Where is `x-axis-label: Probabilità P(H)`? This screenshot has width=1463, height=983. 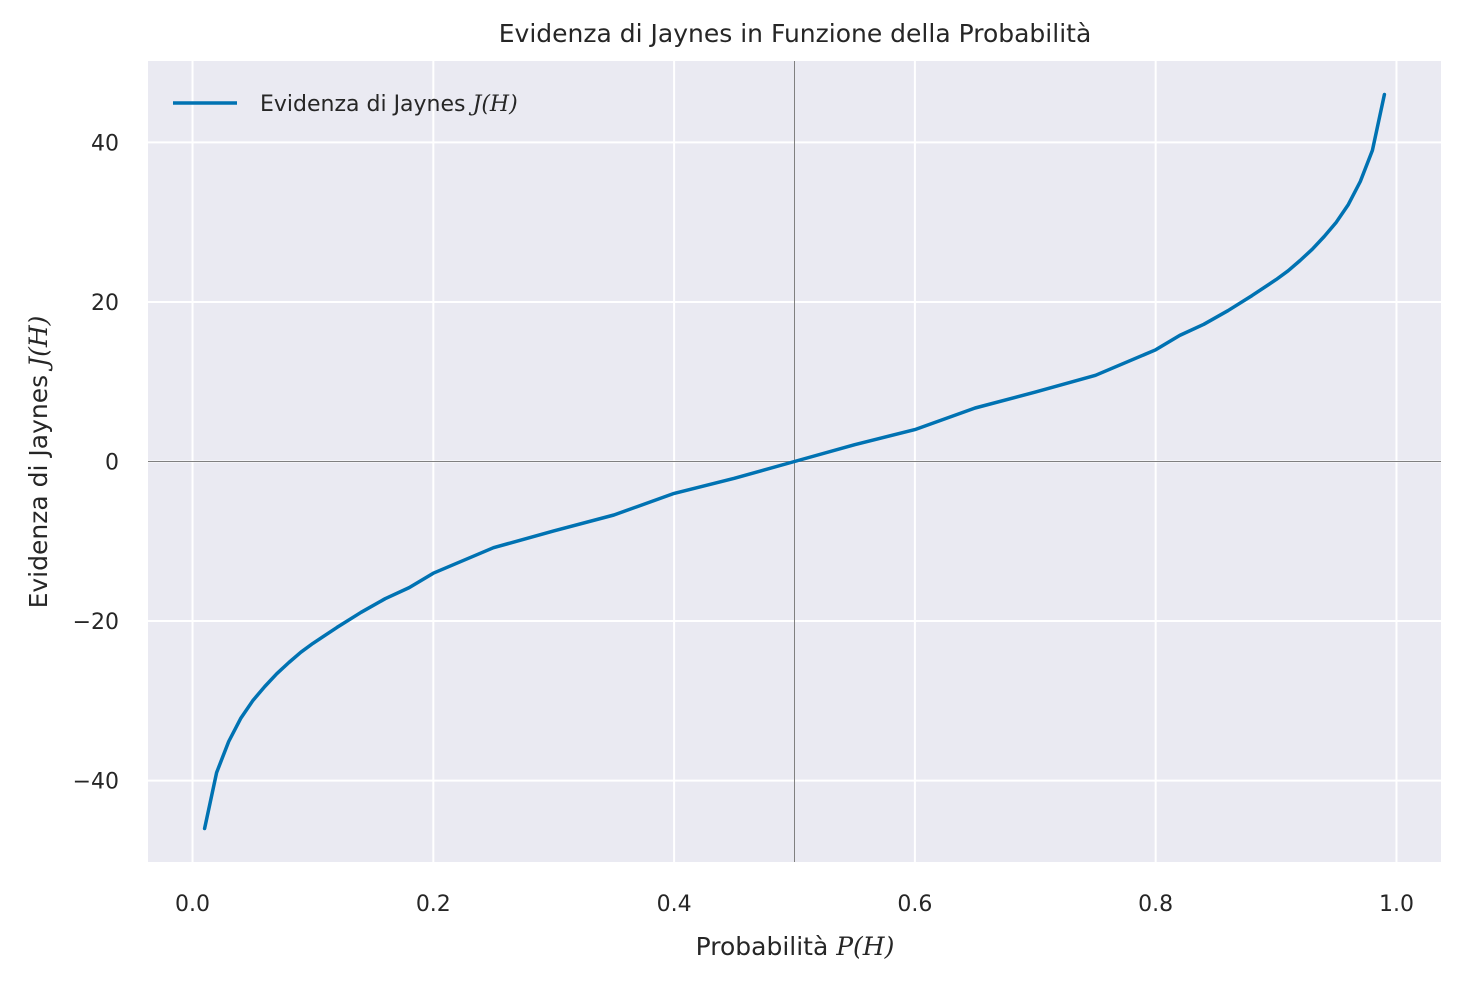
x-axis-label: Probabilità P(H) is located at coordinates (795, 946).